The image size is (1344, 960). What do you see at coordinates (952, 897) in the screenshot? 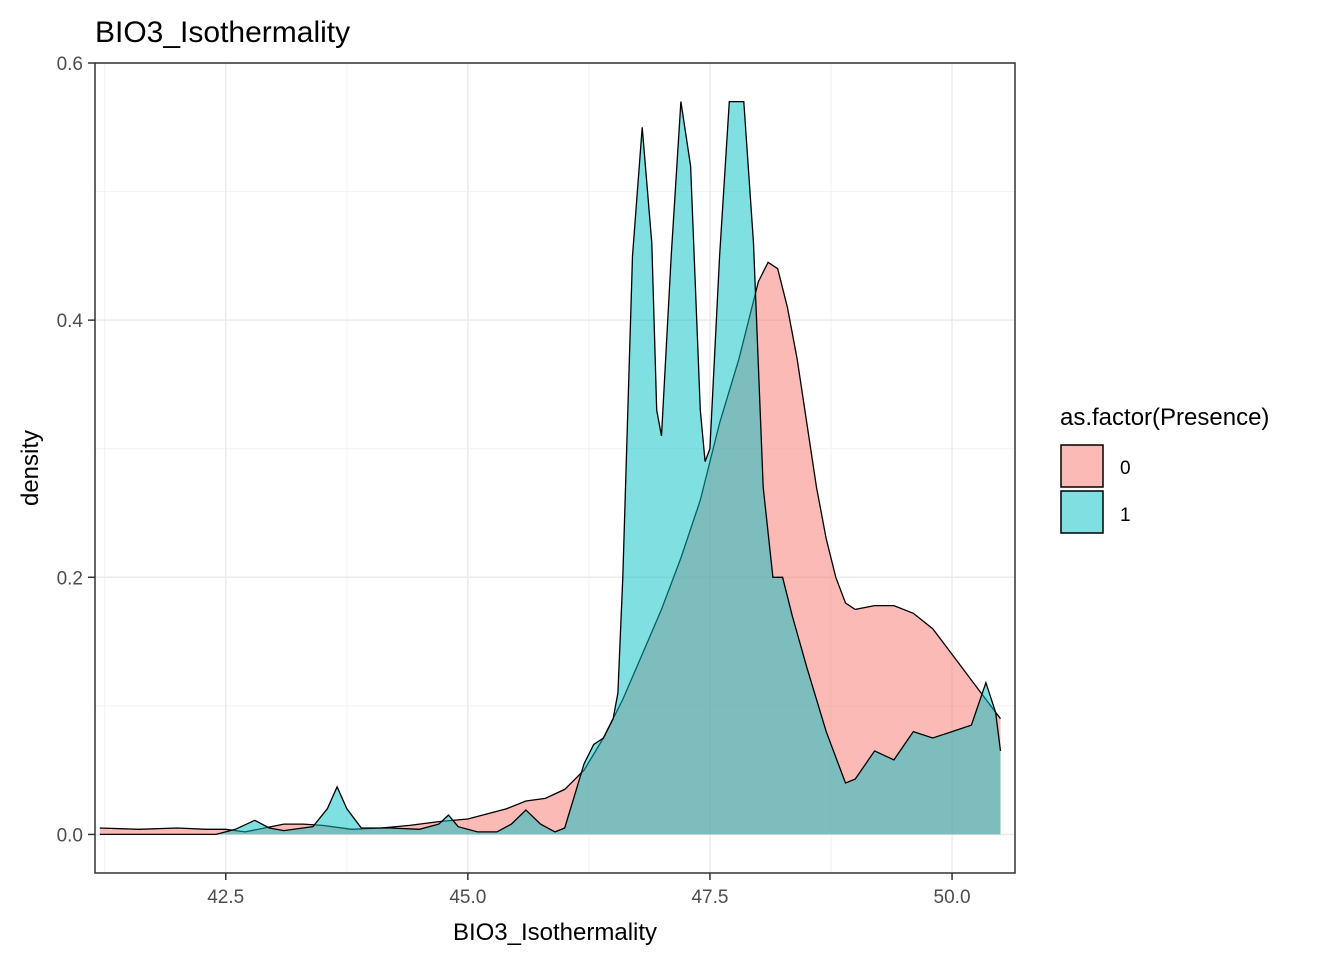
I see `x-tick-label: 50.0` at bounding box center [952, 897].